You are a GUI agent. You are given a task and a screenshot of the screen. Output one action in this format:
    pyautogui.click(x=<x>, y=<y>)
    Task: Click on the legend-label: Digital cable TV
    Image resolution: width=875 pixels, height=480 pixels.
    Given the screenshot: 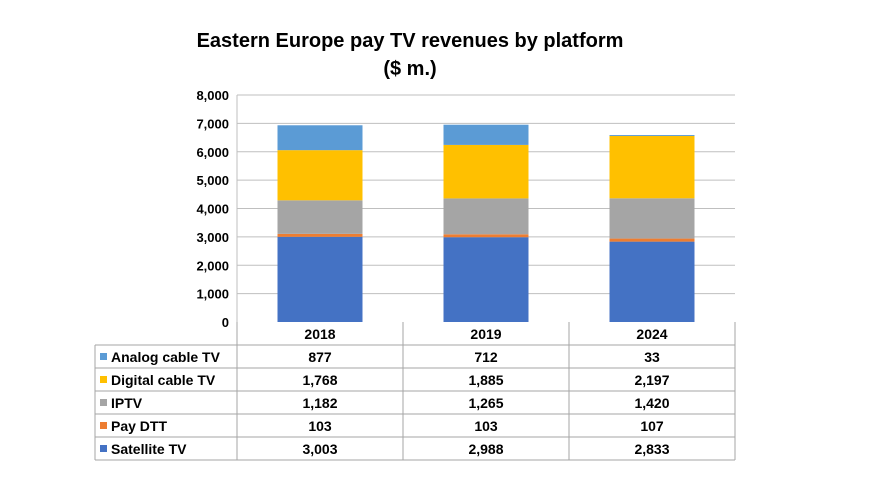 What is the action you would take?
    pyautogui.click(x=163, y=380)
    